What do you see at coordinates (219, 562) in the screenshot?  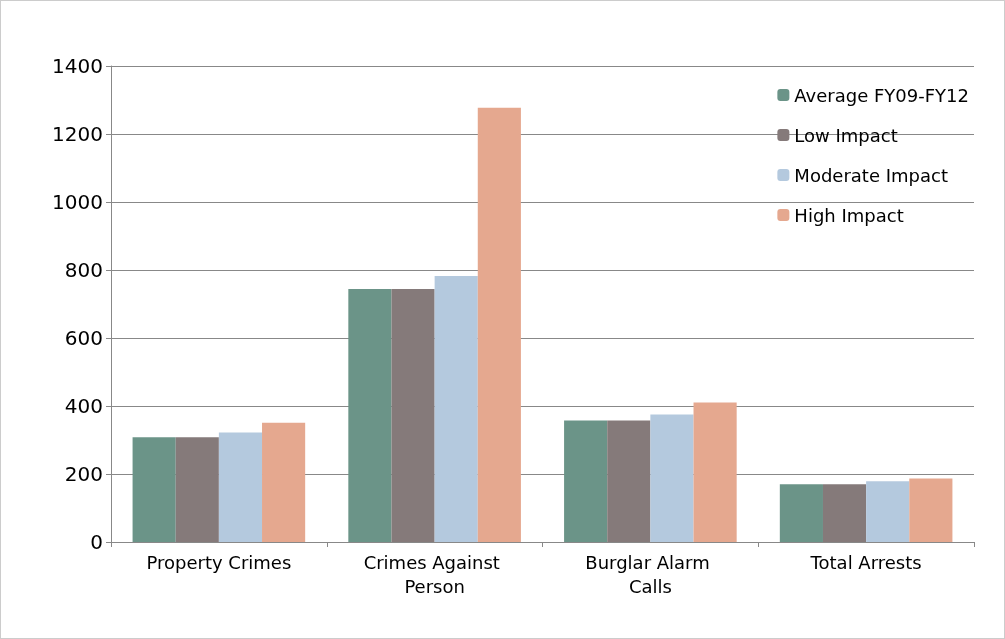 I see `x-tick-label: Property Crimes` at bounding box center [219, 562].